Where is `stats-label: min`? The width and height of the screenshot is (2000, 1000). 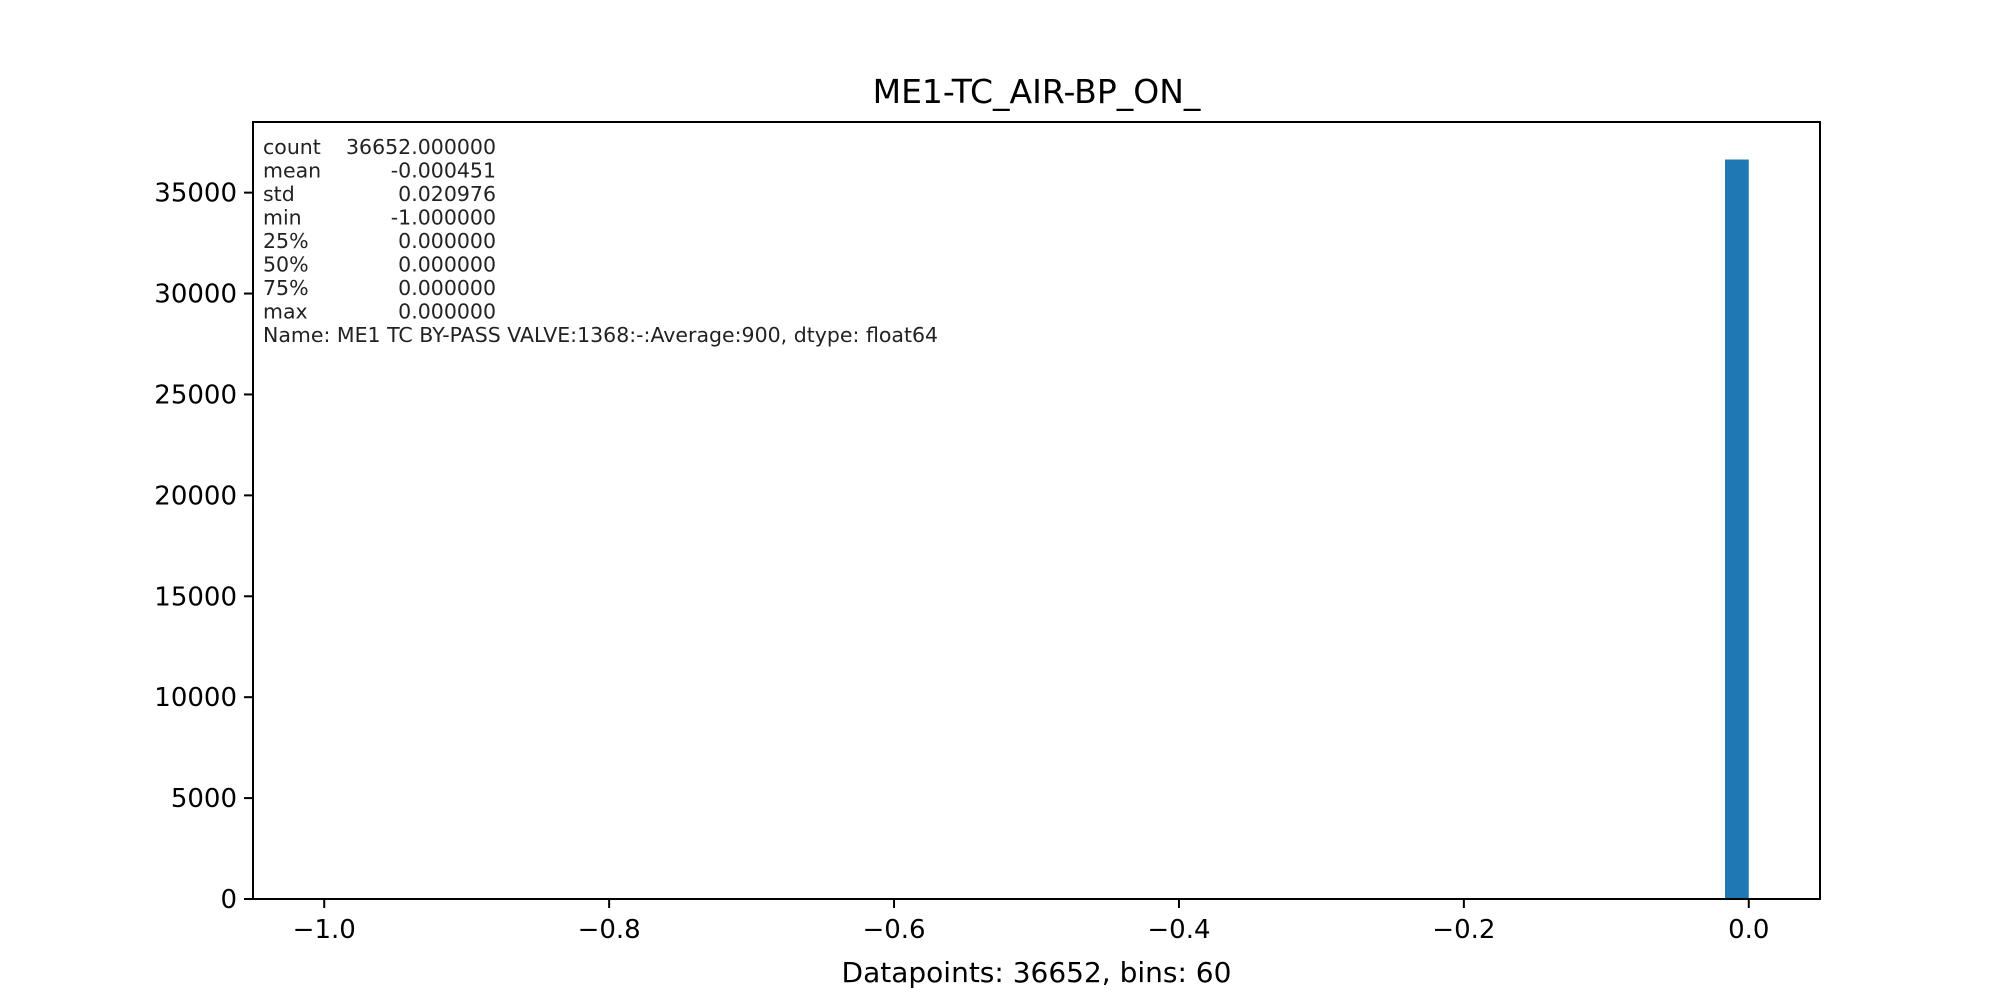 stats-label: min is located at coordinates (282, 218).